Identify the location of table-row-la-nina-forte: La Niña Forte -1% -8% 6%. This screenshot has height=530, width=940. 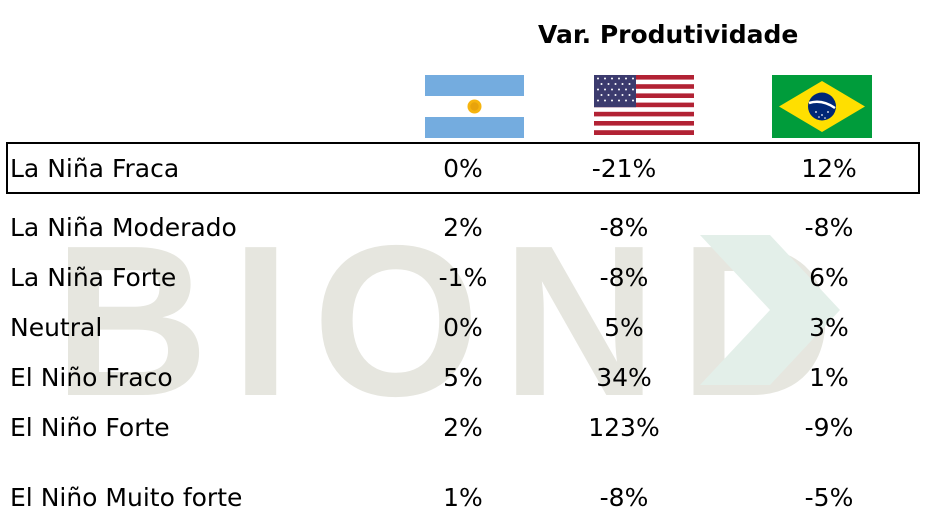
(470, 277).